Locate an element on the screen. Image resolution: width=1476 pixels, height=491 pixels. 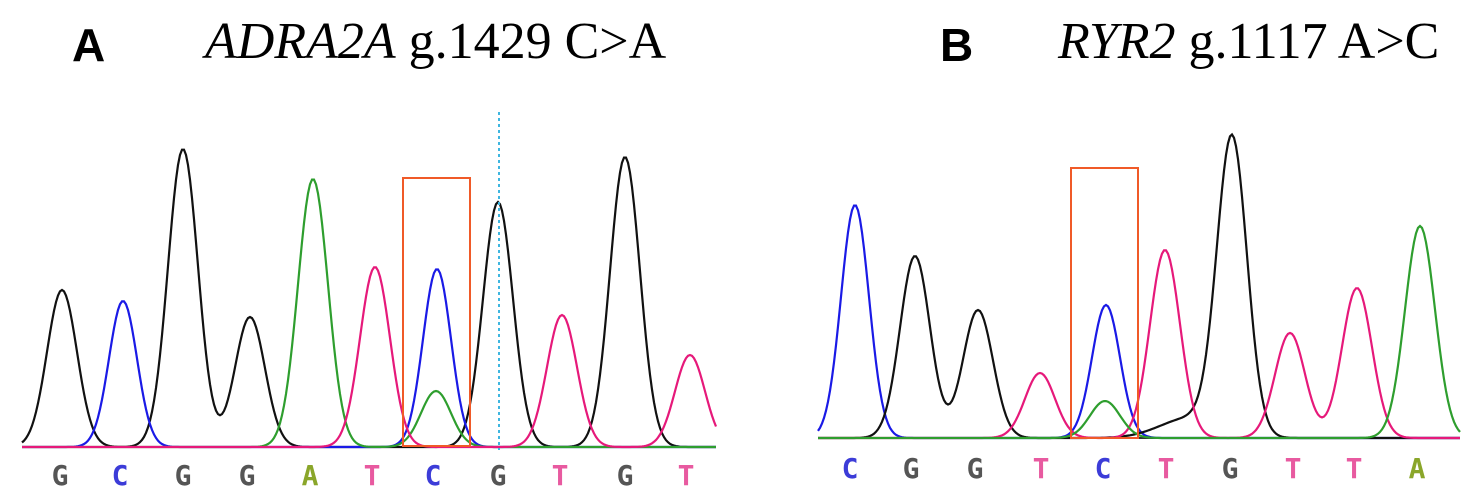
panel-a-variant: g.1429 C>A is located at coordinates (537, 41).